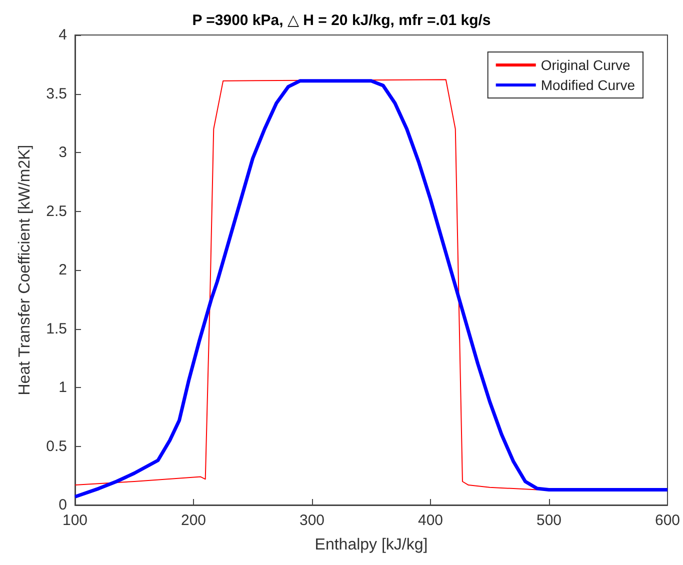 The height and width of the screenshot is (565, 683). What do you see at coordinates (62, 505) in the screenshot?
I see `y-tick-label: 0` at bounding box center [62, 505].